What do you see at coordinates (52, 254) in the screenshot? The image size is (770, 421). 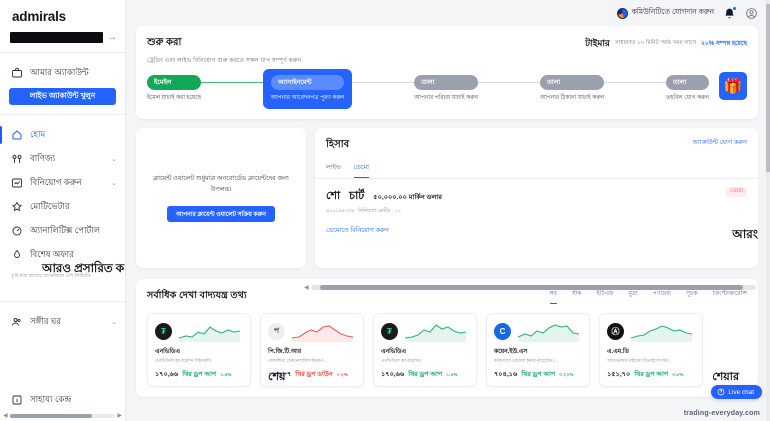 I see `sidebar-item-label: বিশেষ অফার` at bounding box center [52, 254].